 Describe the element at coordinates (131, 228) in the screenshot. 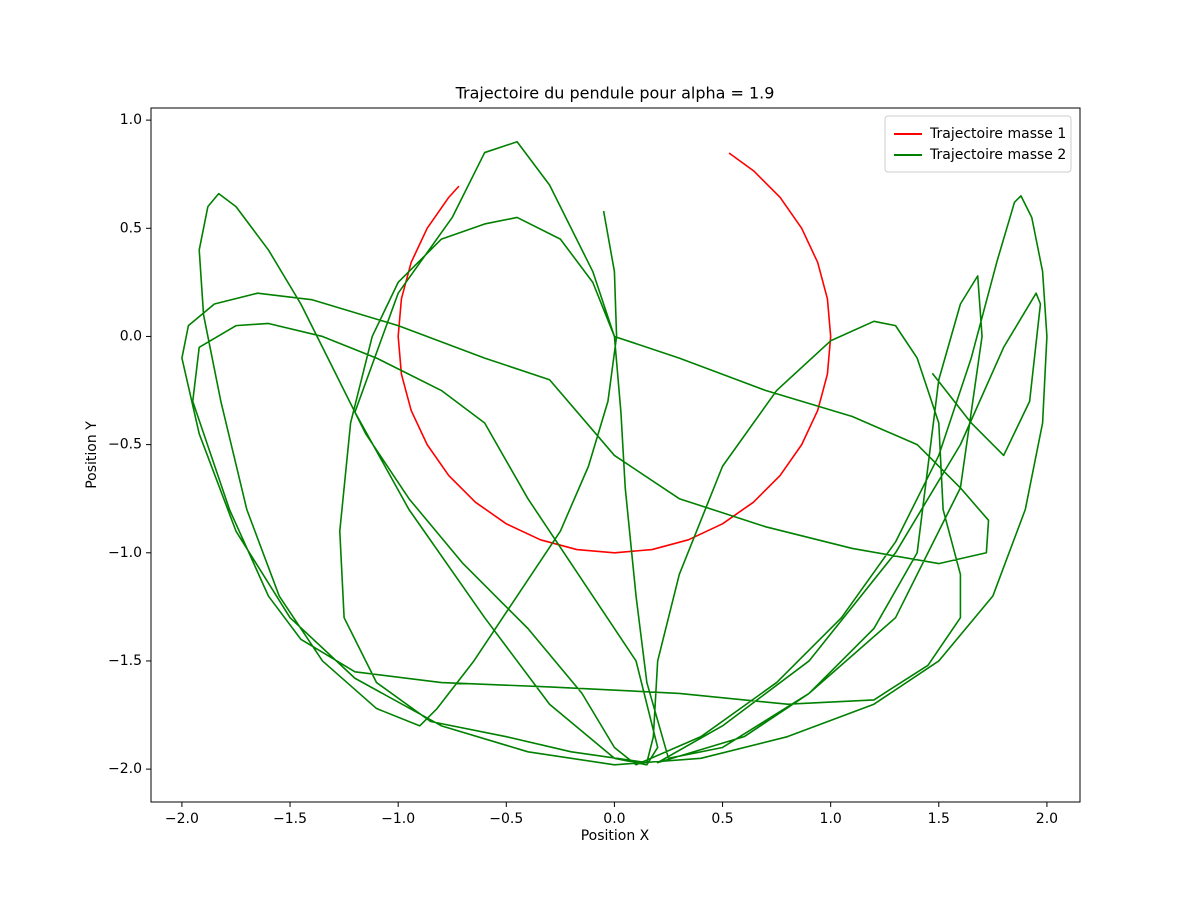

I see `y-tick-label: 0.5` at that location.